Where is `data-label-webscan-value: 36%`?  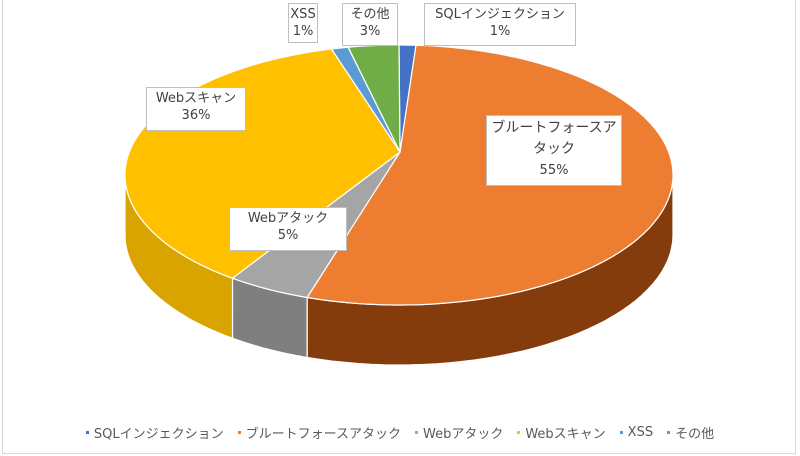
data-label-webscan-value: 36% is located at coordinates (196, 115).